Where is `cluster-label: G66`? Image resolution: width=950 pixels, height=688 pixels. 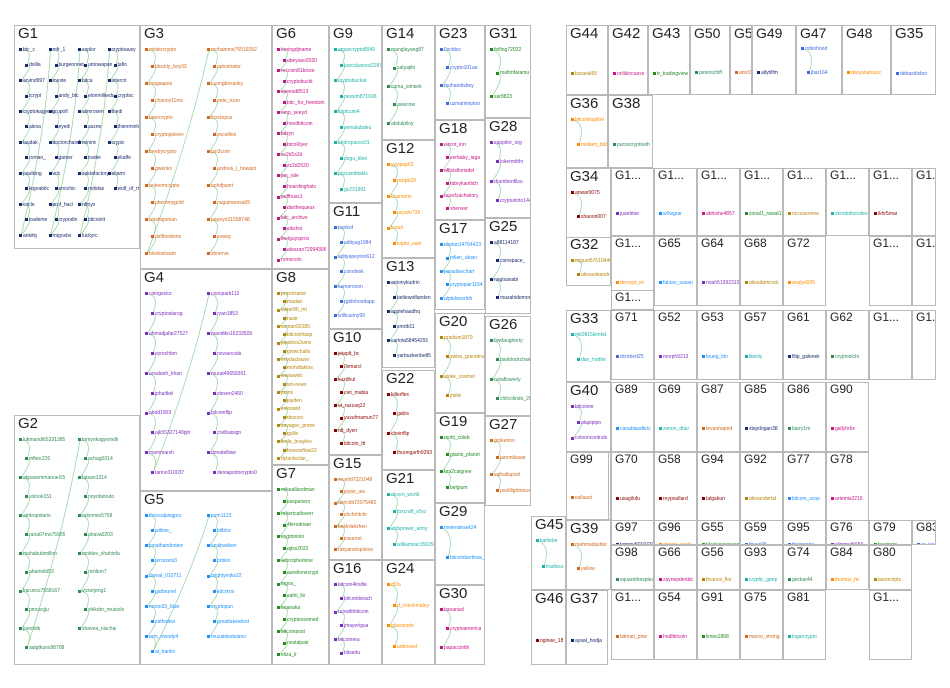
cluster-label: G66 is located at coordinates (669, 552).